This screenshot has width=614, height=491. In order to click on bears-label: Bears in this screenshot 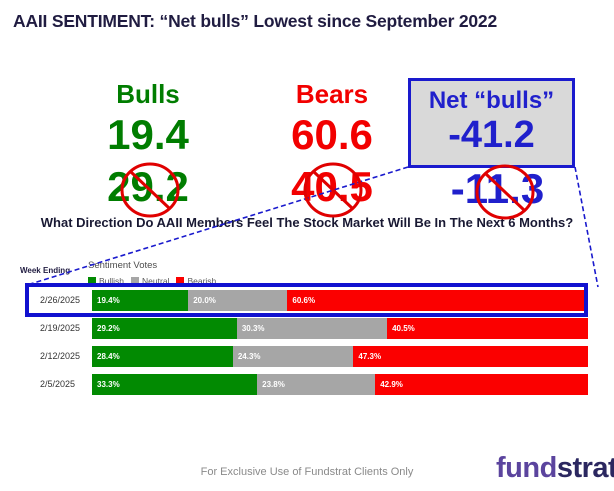, I will do `click(332, 94)`.